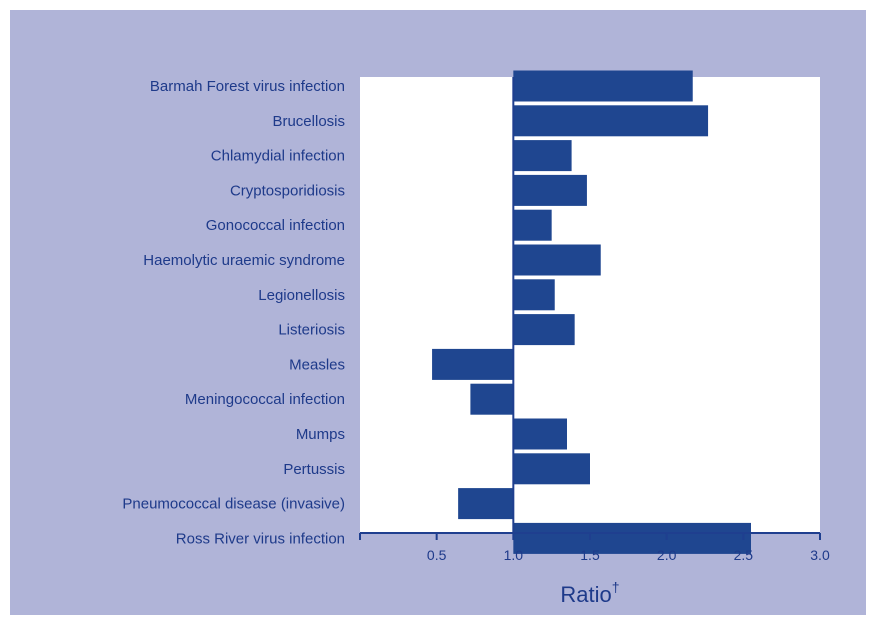  What do you see at coordinates (265, 399) in the screenshot?
I see `category-label-9: Meningococcal infection` at bounding box center [265, 399].